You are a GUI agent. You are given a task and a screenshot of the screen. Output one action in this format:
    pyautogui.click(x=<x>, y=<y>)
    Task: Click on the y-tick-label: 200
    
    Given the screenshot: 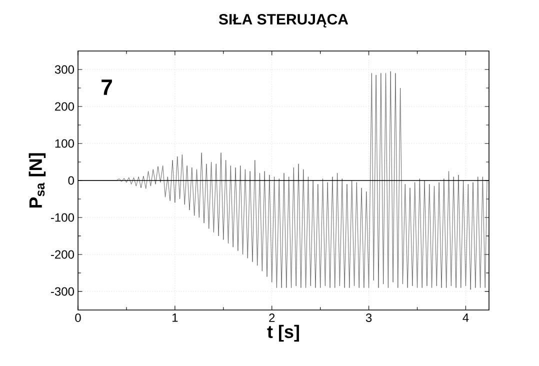 What is the action you would take?
    pyautogui.click(x=64, y=106)
    